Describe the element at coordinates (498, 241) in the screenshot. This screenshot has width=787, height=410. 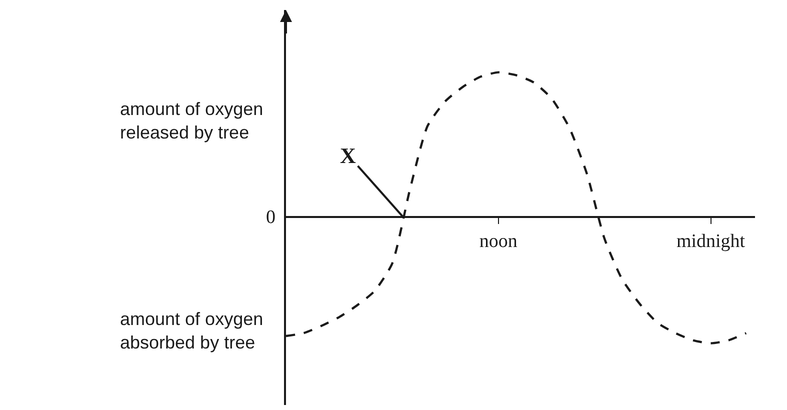
I see `x-tick-label: noon` at that location.